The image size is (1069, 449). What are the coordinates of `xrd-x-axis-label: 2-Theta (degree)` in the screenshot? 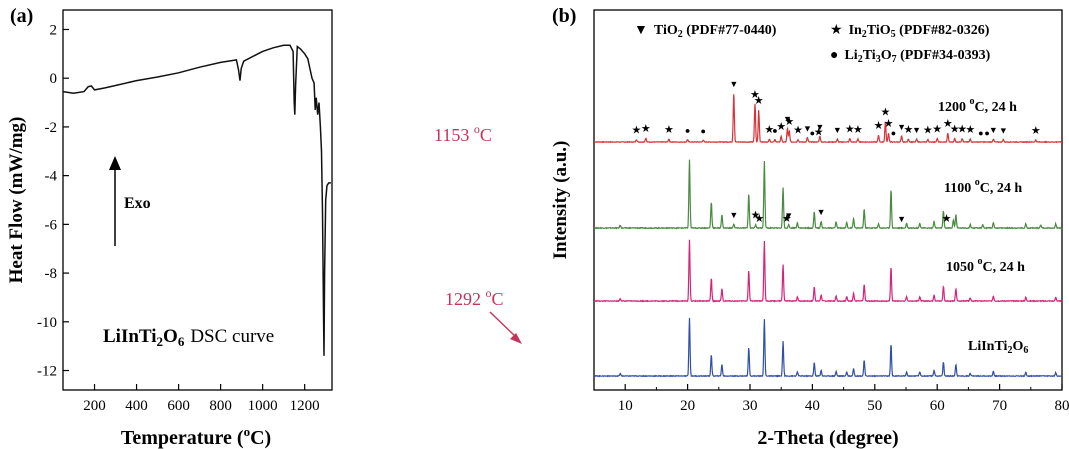 It's located at (827, 438).